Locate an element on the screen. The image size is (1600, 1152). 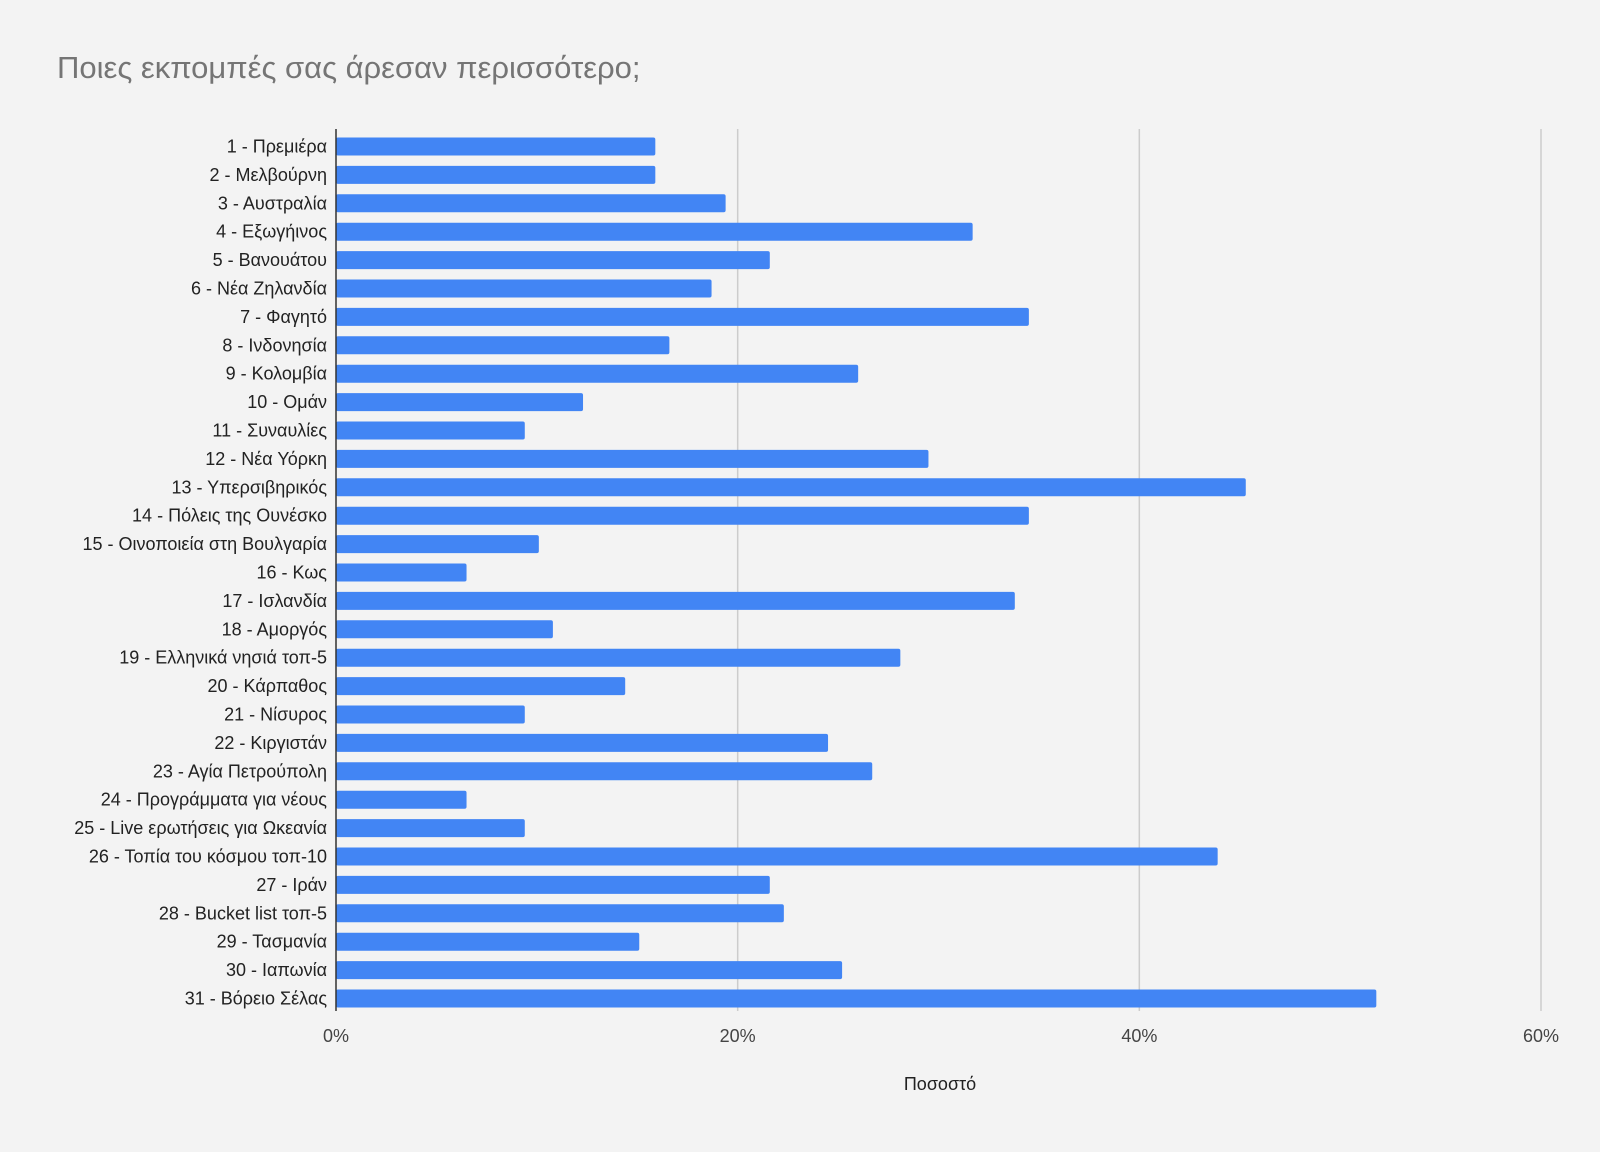
category-label: 17 - Ισλανδία is located at coordinates (274, 601).